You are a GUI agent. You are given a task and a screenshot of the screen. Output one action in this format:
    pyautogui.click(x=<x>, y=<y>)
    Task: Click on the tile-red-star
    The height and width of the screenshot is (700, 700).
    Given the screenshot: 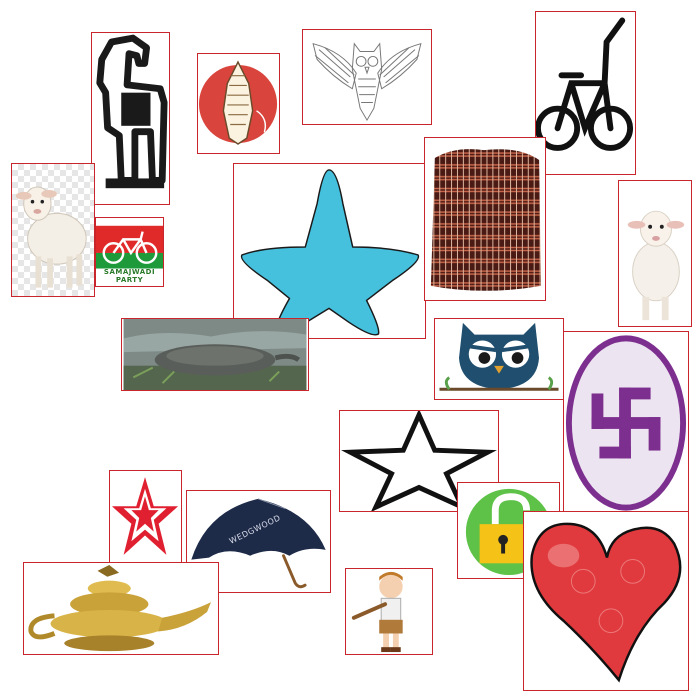 What is the action you would take?
    pyautogui.click(x=145, y=516)
    